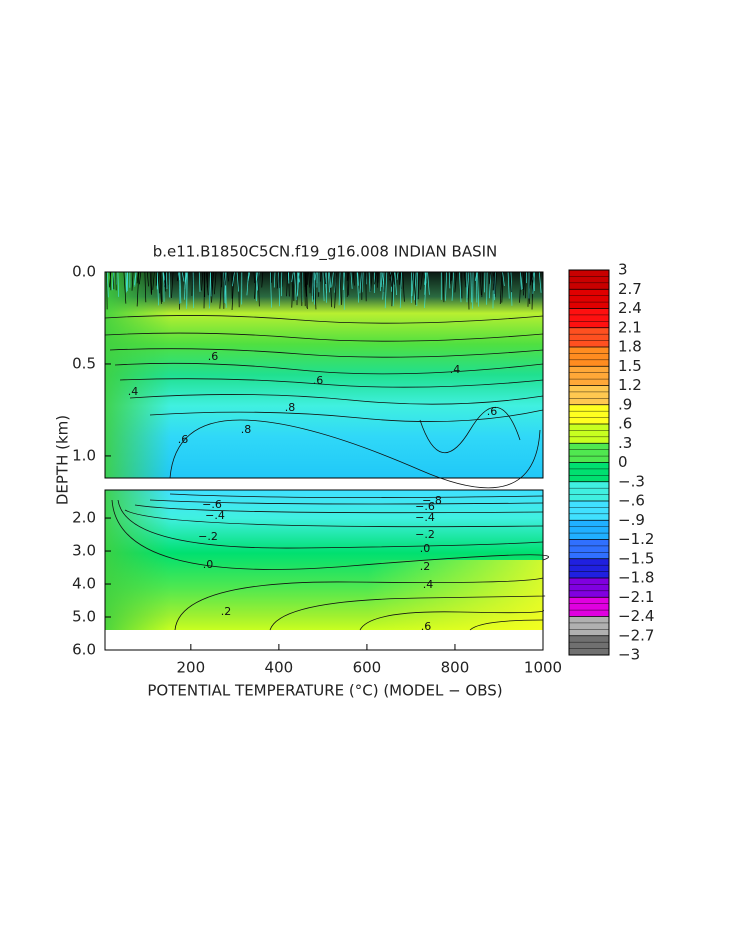  I want to click on colorbar-label: 3, so click(623, 270).